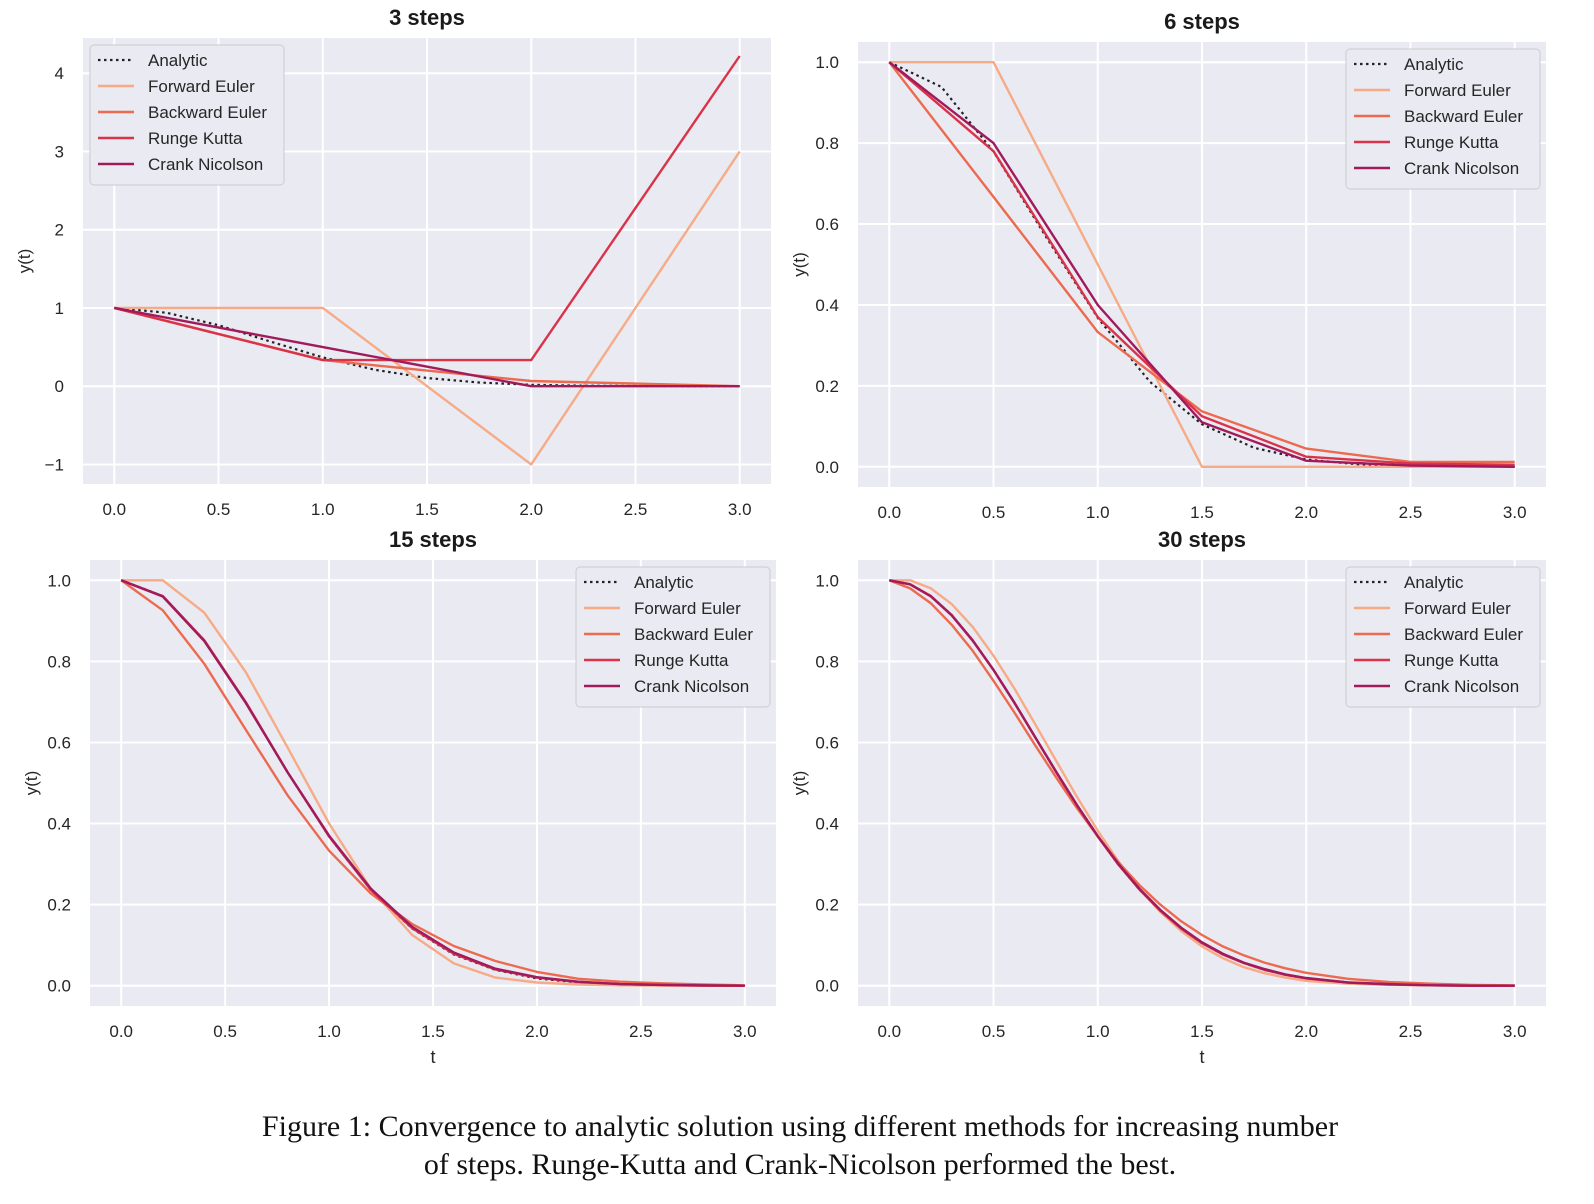 The height and width of the screenshot is (1204, 1594). I want to click on chart-title: 6 steps, so click(1202, 21).